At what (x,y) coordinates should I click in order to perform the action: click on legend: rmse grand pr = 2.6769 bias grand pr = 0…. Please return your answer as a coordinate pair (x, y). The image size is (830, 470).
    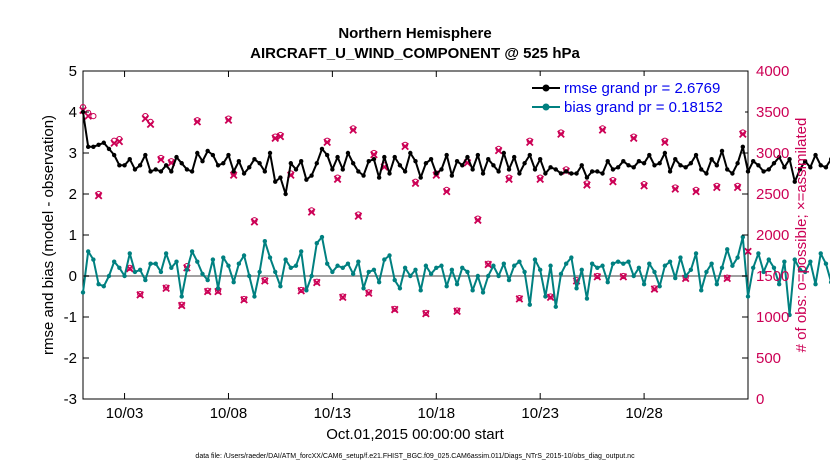
    Looking at the image, I should click on (636, 97).